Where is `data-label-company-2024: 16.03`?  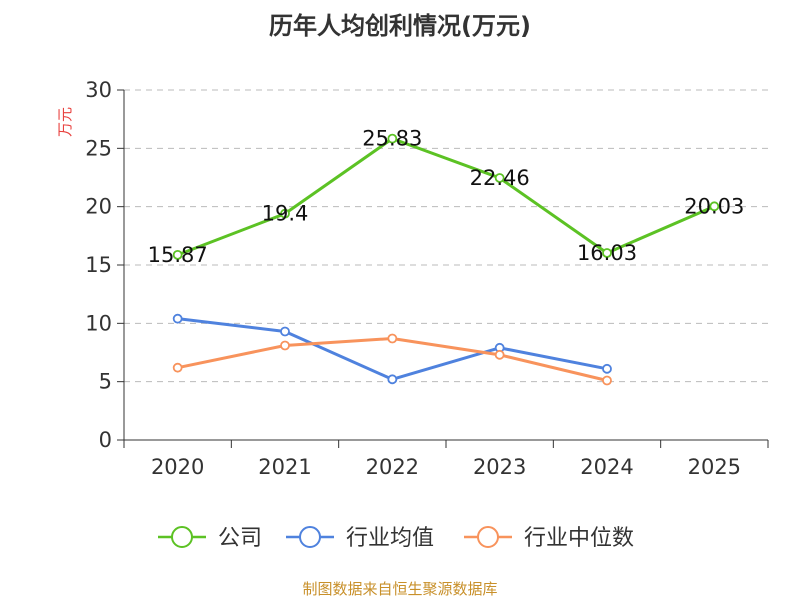
data-label-company-2024: 16.03 is located at coordinates (607, 253).